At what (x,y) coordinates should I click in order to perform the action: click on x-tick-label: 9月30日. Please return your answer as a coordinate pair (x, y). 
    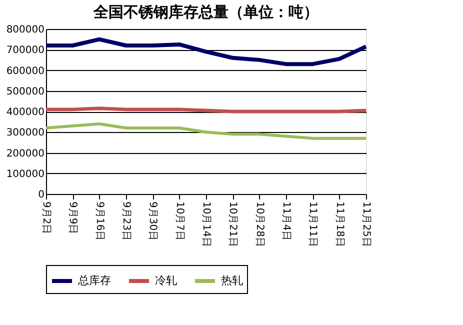
    Looking at the image, I should click on (152, 221).